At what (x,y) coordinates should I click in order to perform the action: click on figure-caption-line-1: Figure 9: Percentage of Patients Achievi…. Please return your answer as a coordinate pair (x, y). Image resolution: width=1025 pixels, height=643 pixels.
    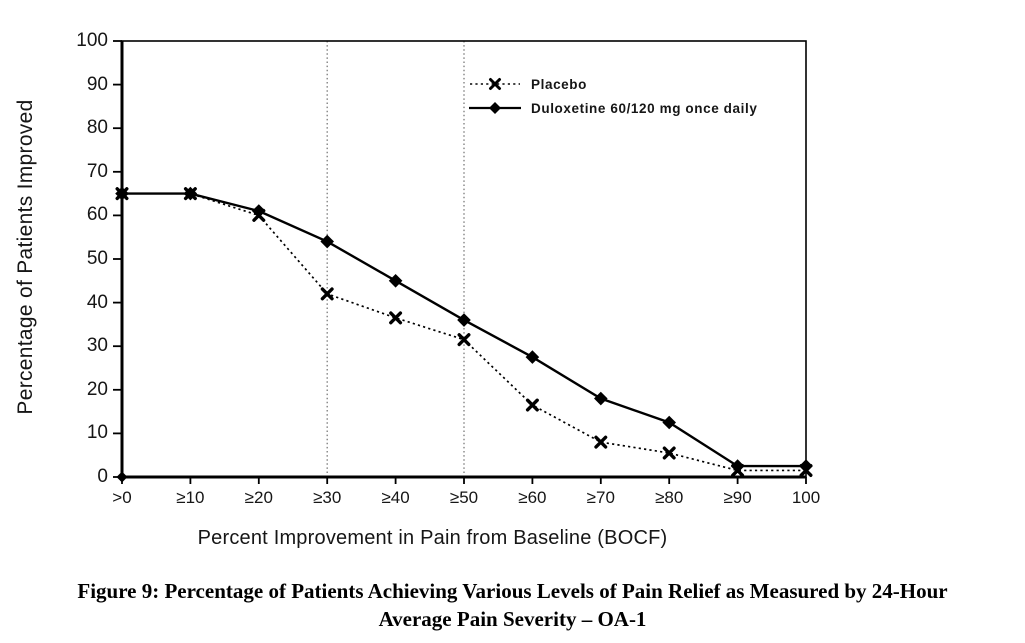
    Looking at the image, I should click on (512, 591).